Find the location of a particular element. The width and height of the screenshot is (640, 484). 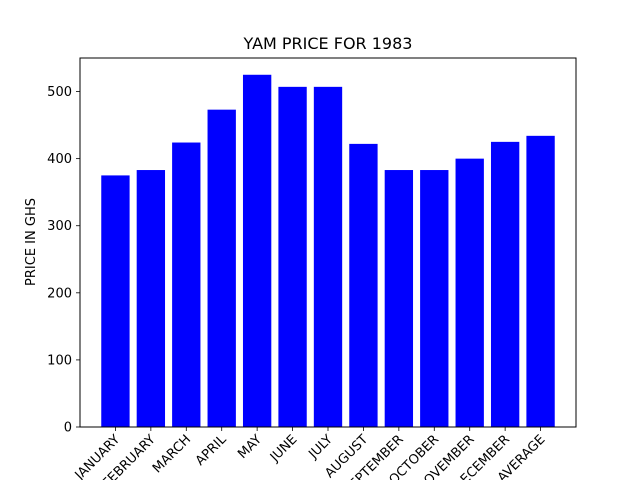

y-tick-label: 500 is located at coordinates (59, 92).